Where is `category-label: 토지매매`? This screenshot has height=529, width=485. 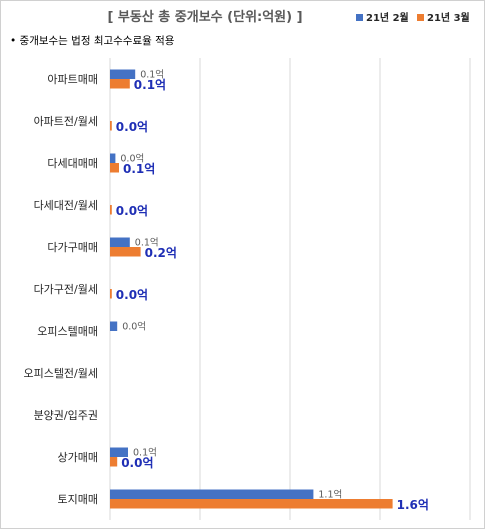
category-label: 토지매매 is located at coordinates (78, 499).